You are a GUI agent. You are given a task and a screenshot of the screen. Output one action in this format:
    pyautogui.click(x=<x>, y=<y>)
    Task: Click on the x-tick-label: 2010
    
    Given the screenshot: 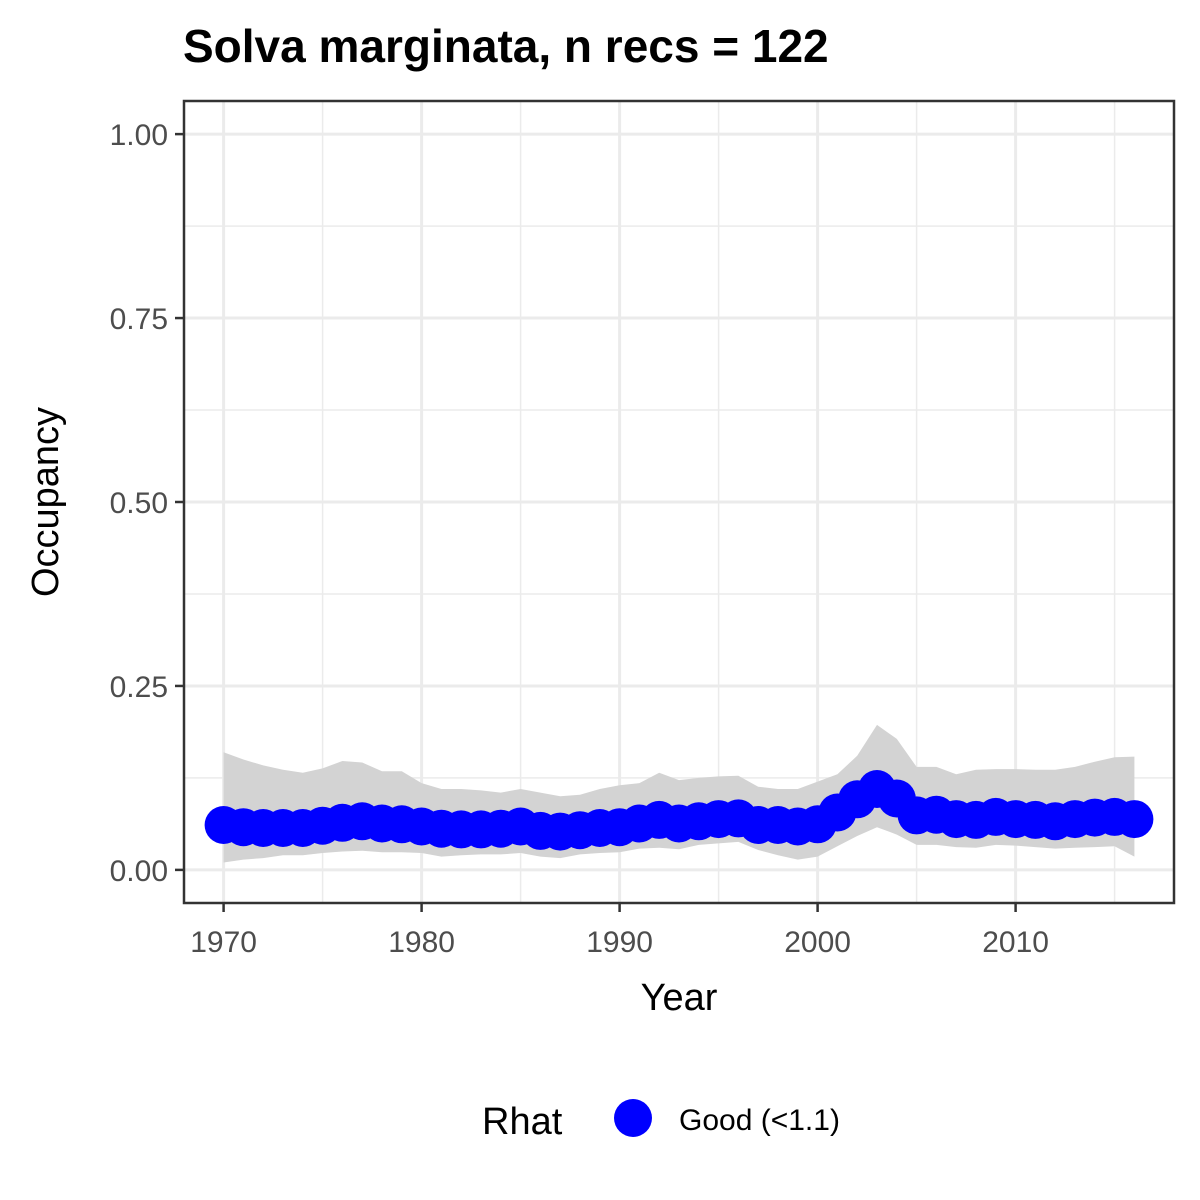 What is the action you would take?
    pyautogui.click(x=1015, y=942)
    